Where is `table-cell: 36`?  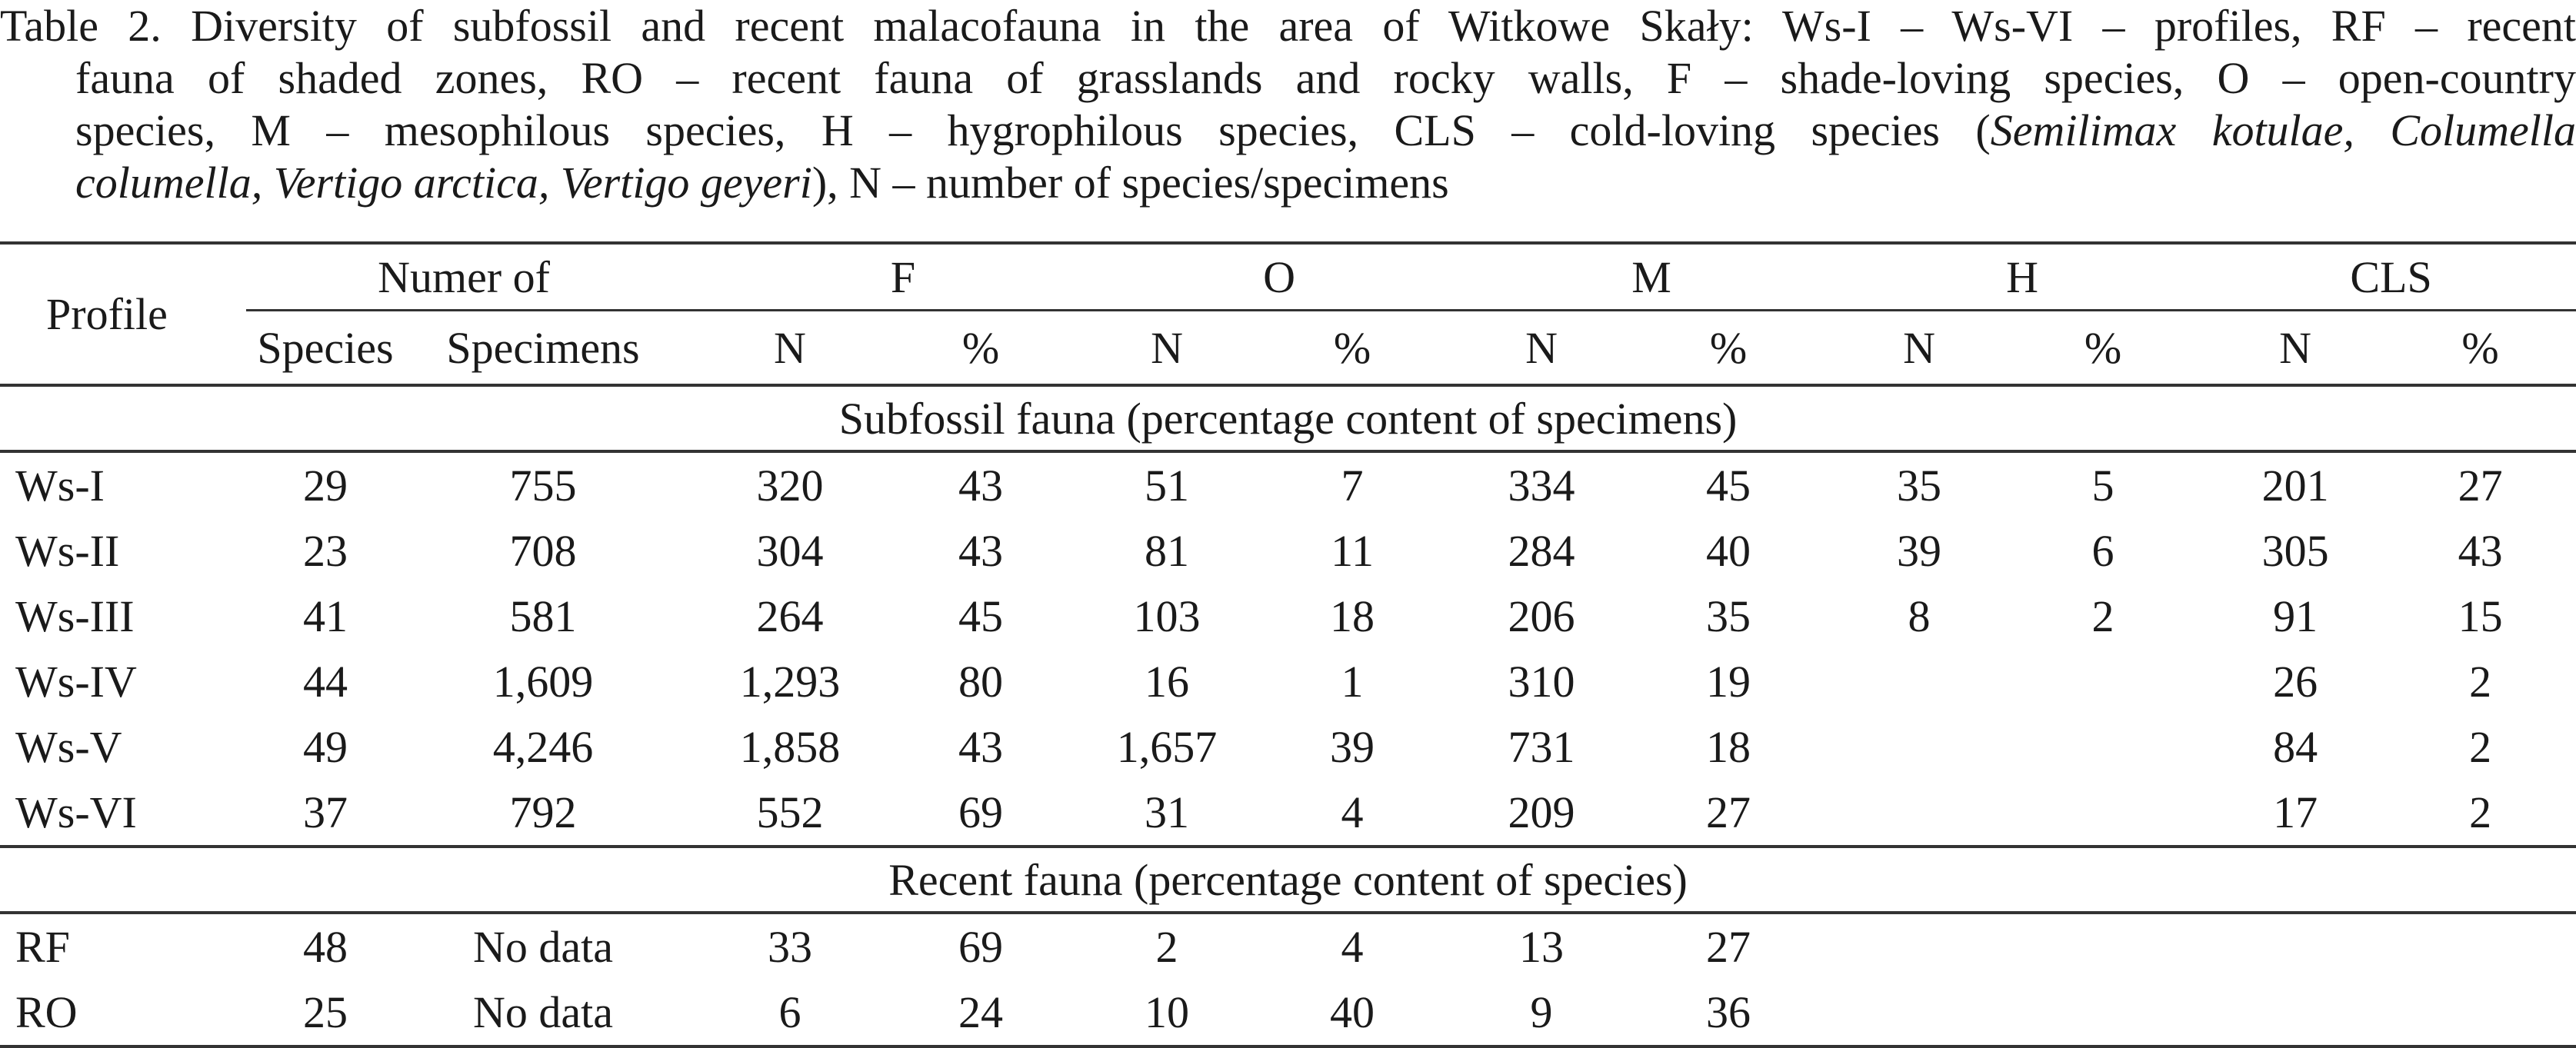
table-cell: 36 is located at coordinates (1728, 1014).